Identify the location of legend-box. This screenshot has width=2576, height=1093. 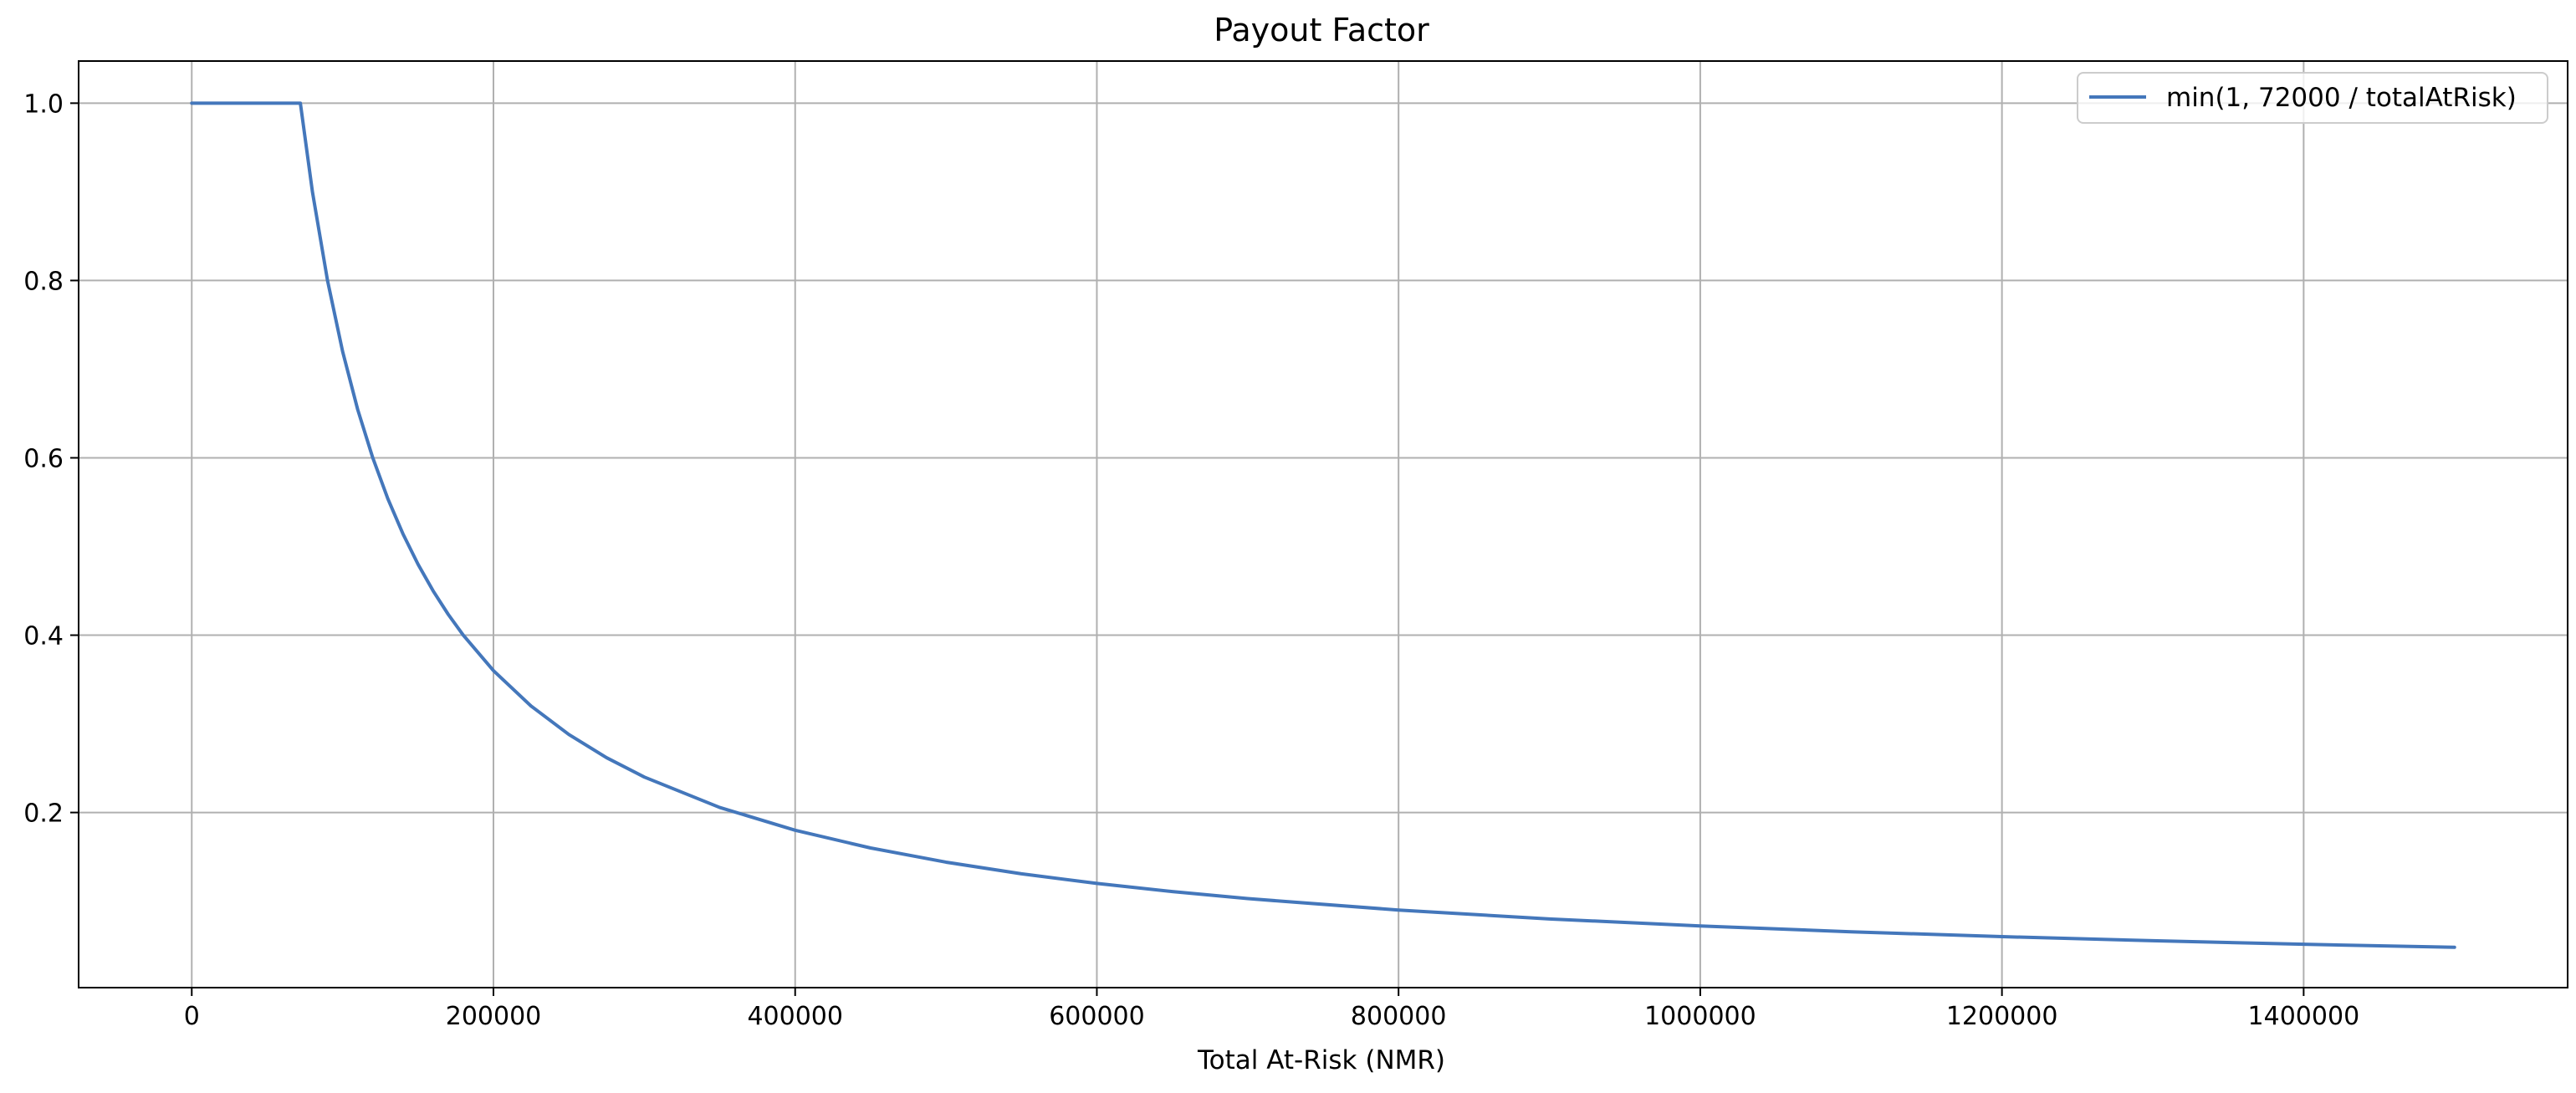
(2312, 98).